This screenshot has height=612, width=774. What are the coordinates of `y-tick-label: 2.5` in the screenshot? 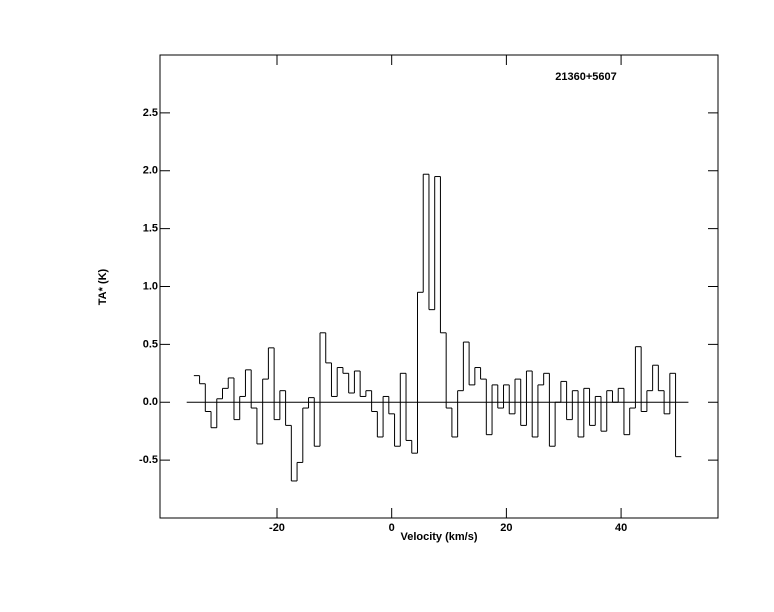 It's located at (150, 113).